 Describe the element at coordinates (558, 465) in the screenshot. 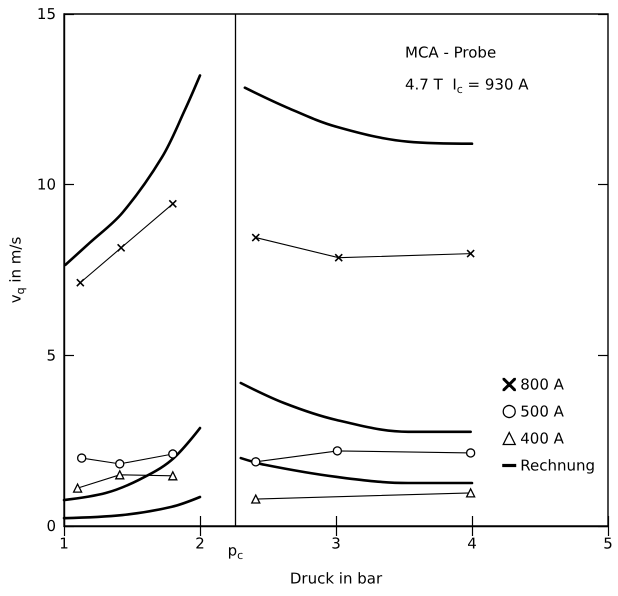

I see `legend-label: Rechnung` at that location.